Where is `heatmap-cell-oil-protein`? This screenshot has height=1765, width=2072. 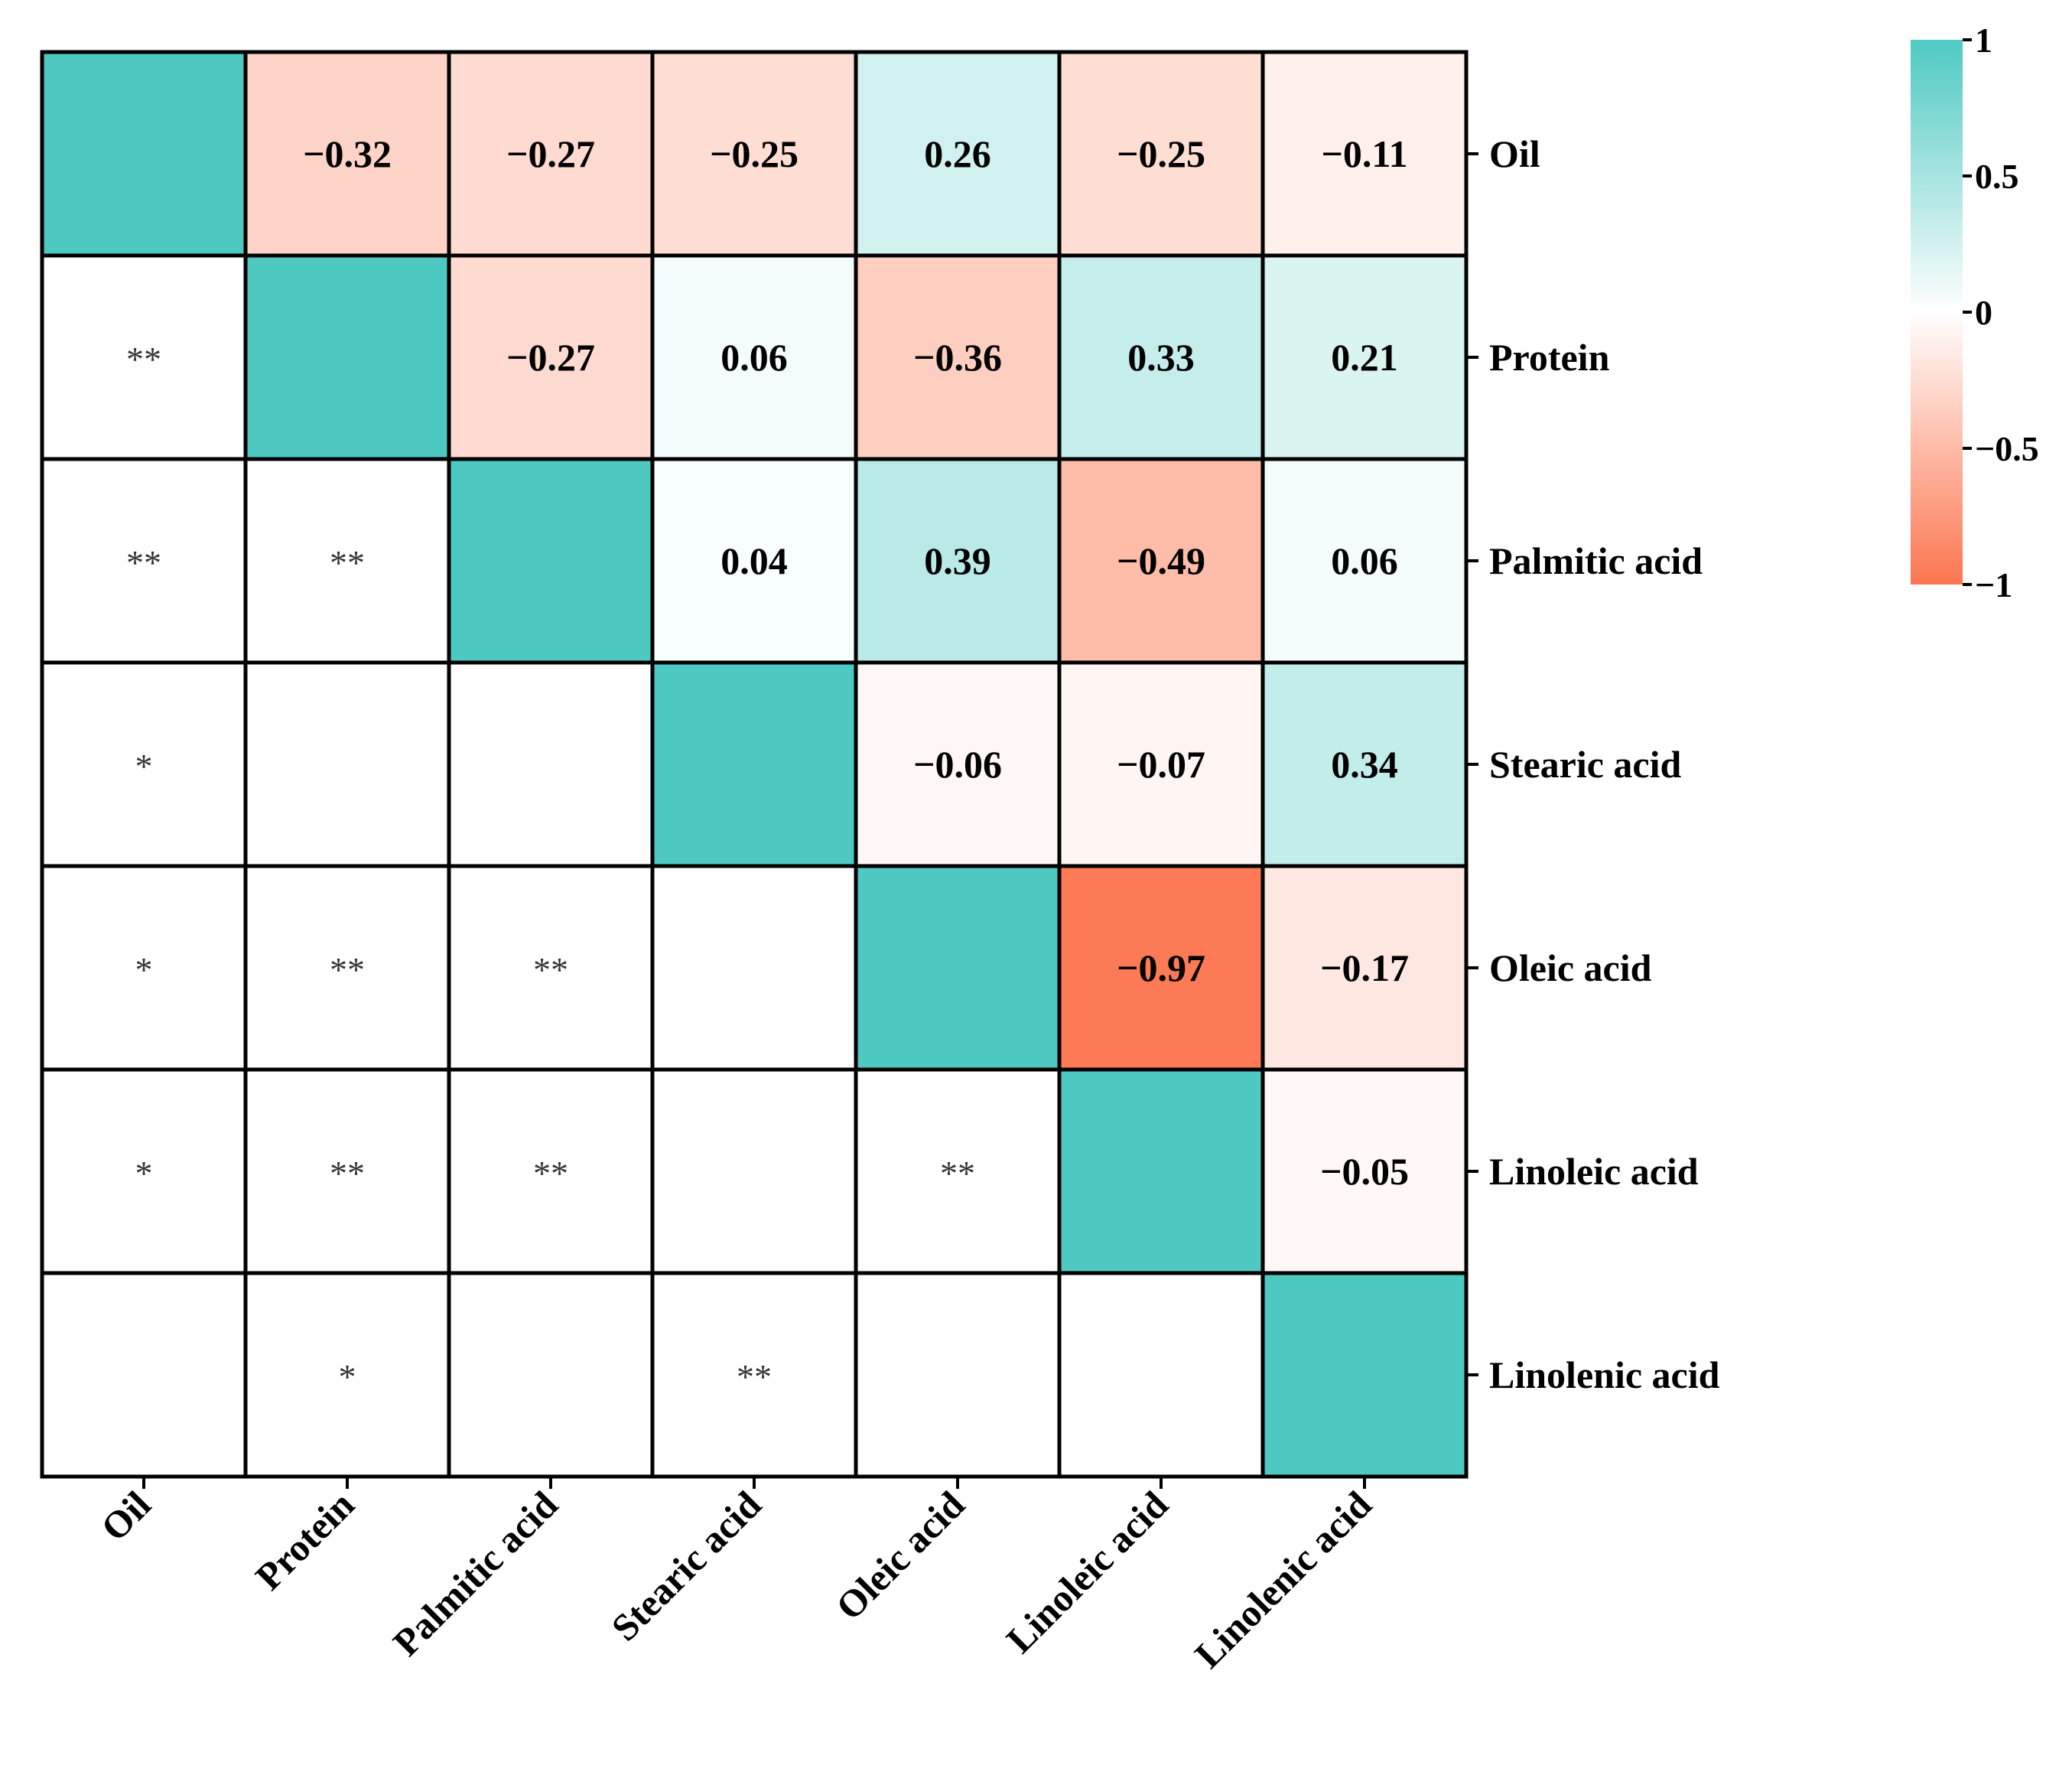
heatmap-cell-oil-protein is located at coordinates (347, 154).